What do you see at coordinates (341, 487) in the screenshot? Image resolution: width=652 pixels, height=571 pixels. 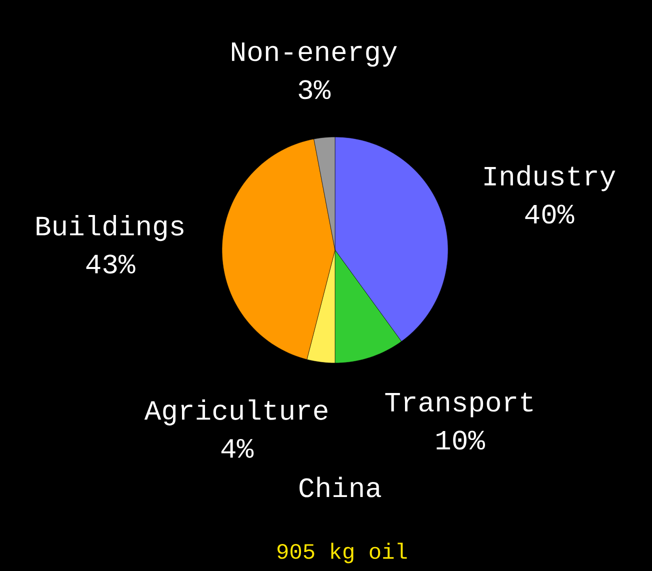 I see `text: China` at bounding box center [341, 487].